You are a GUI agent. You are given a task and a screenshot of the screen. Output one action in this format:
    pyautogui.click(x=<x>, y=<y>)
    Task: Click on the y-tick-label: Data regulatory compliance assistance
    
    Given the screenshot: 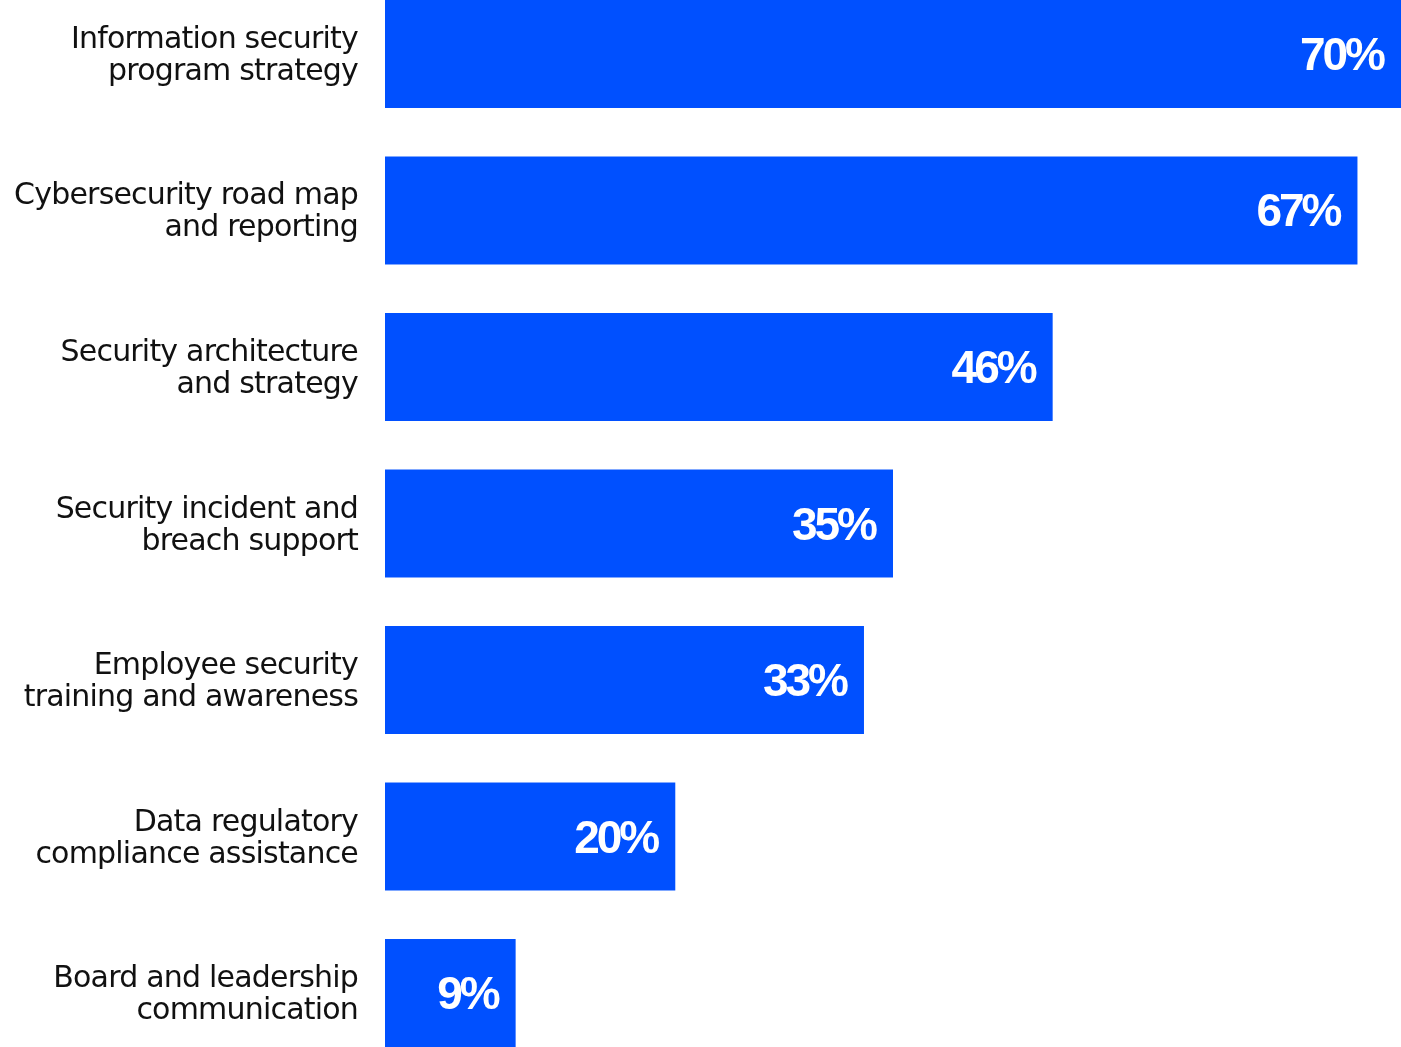 What is the action you would take?
    pyautogui.click(x=197, y=836)
    